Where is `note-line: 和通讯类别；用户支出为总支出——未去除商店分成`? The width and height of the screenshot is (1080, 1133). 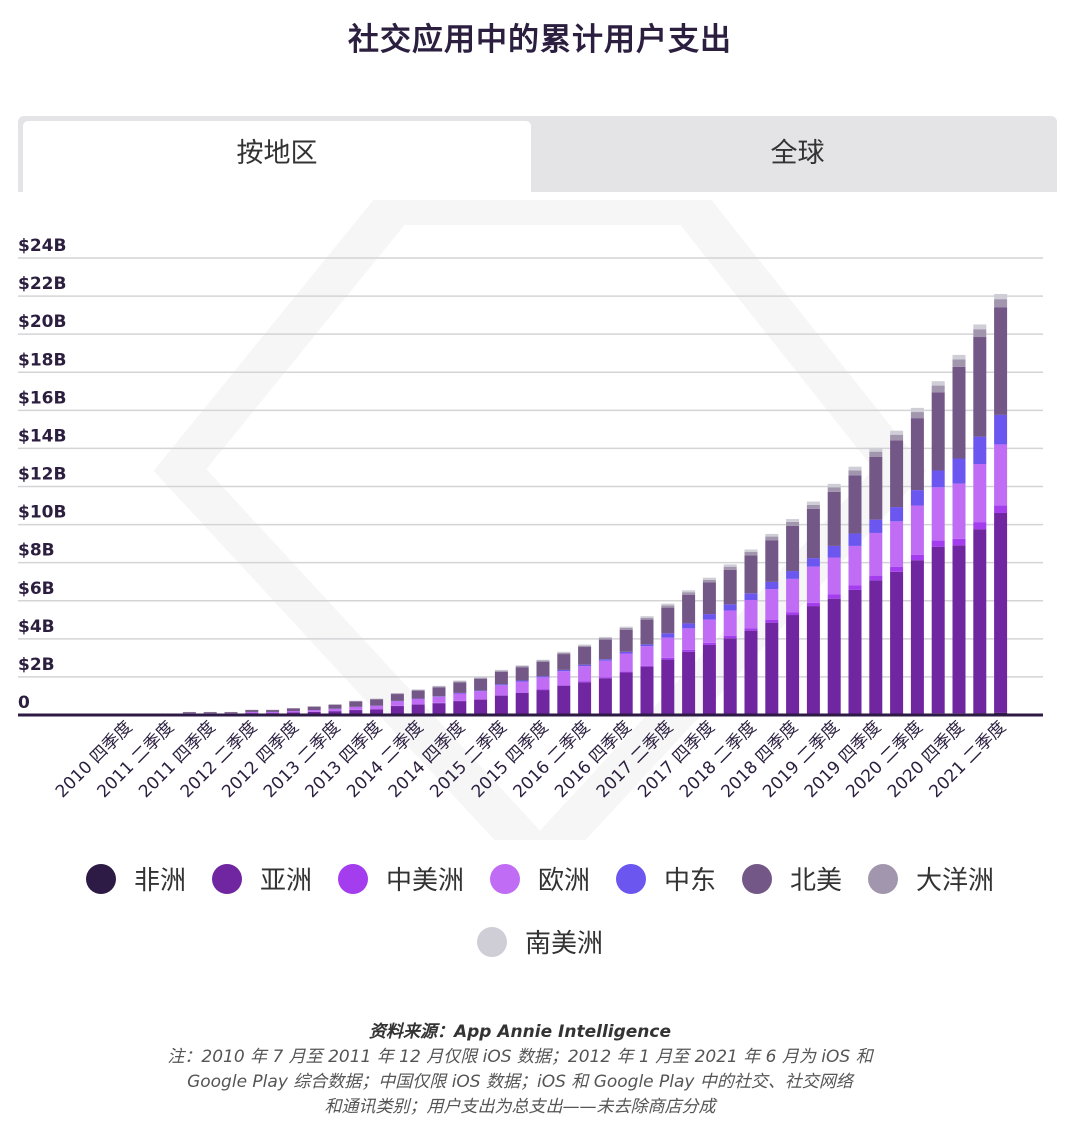 note-line: 和通讯类别；用户支出为总支出——未去除商店分成 is located at coordinates (520, 1107).